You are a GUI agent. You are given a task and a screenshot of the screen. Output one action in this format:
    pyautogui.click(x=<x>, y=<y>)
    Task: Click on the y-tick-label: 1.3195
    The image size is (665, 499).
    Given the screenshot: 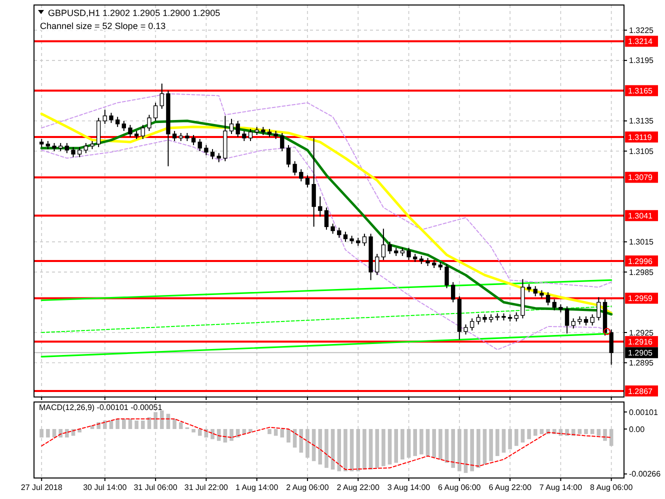 What is the action you would take?
    pyautogui.click(x=641, y=61)
    